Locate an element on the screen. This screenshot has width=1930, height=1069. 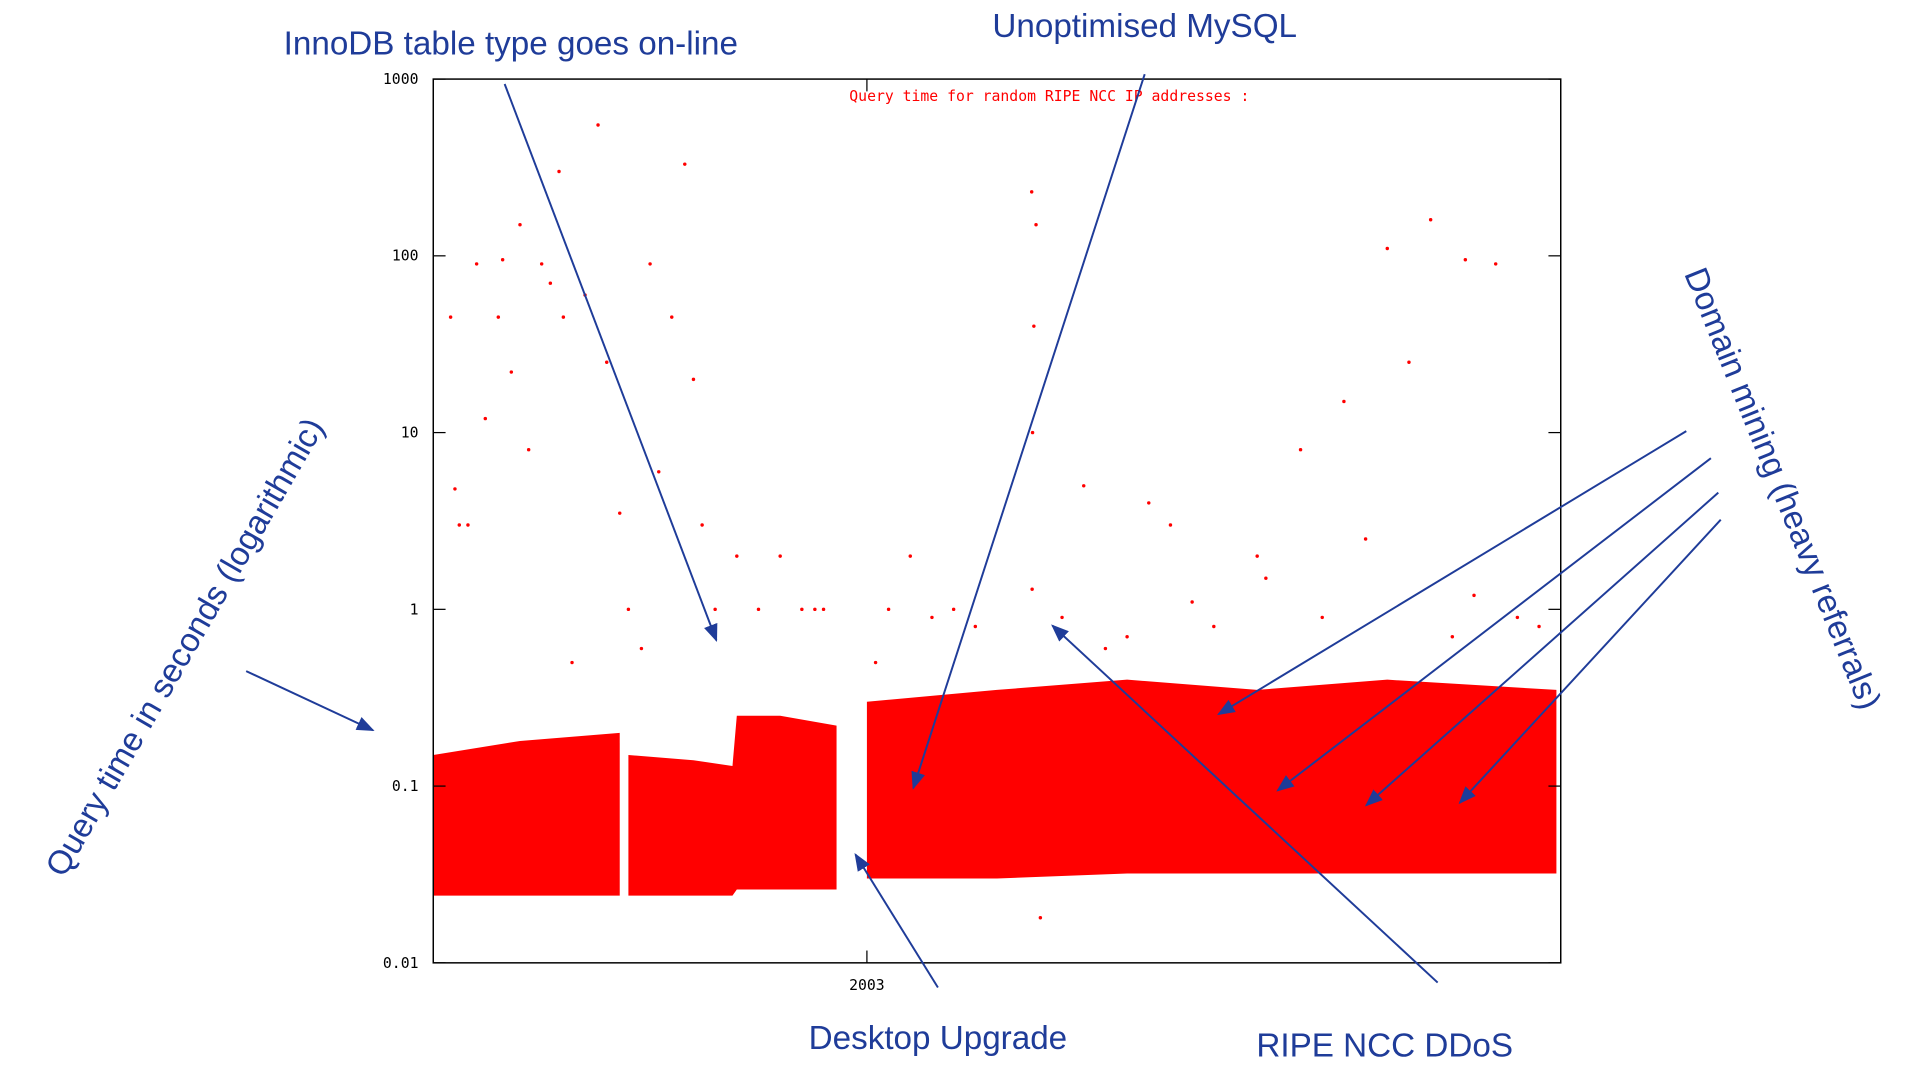
y-tick-label: 100 is located at coordinates (405, 256).